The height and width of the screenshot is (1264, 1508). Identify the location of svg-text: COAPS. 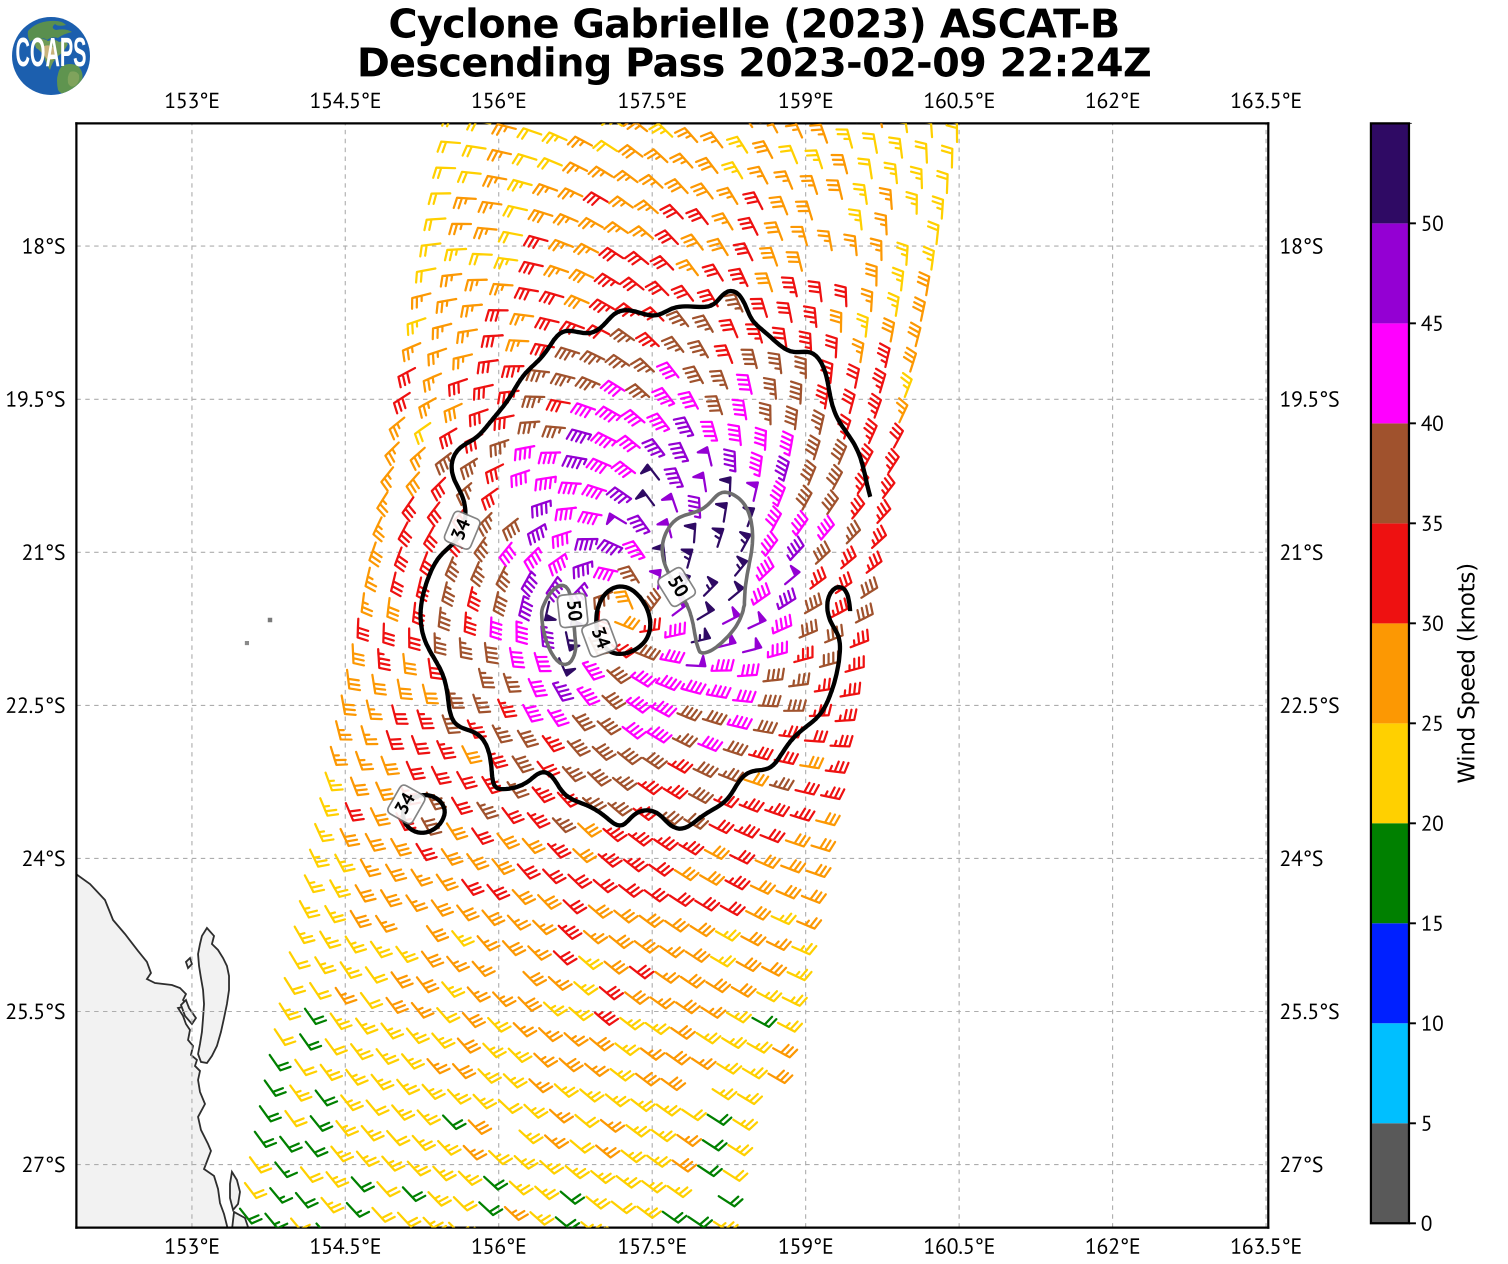
(51, 52).